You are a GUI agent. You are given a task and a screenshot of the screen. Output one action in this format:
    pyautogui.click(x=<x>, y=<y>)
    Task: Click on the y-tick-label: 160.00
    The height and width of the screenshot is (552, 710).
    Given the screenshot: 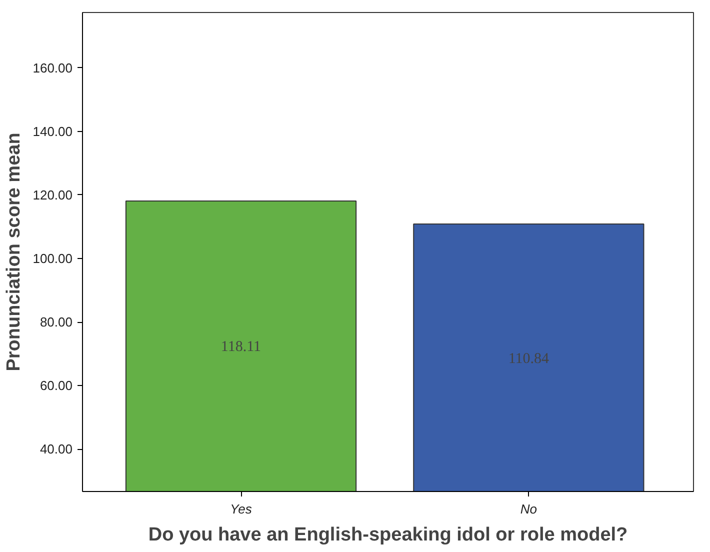 What is the action you would take?
    pyautogui.click(x=52, y=68)
    